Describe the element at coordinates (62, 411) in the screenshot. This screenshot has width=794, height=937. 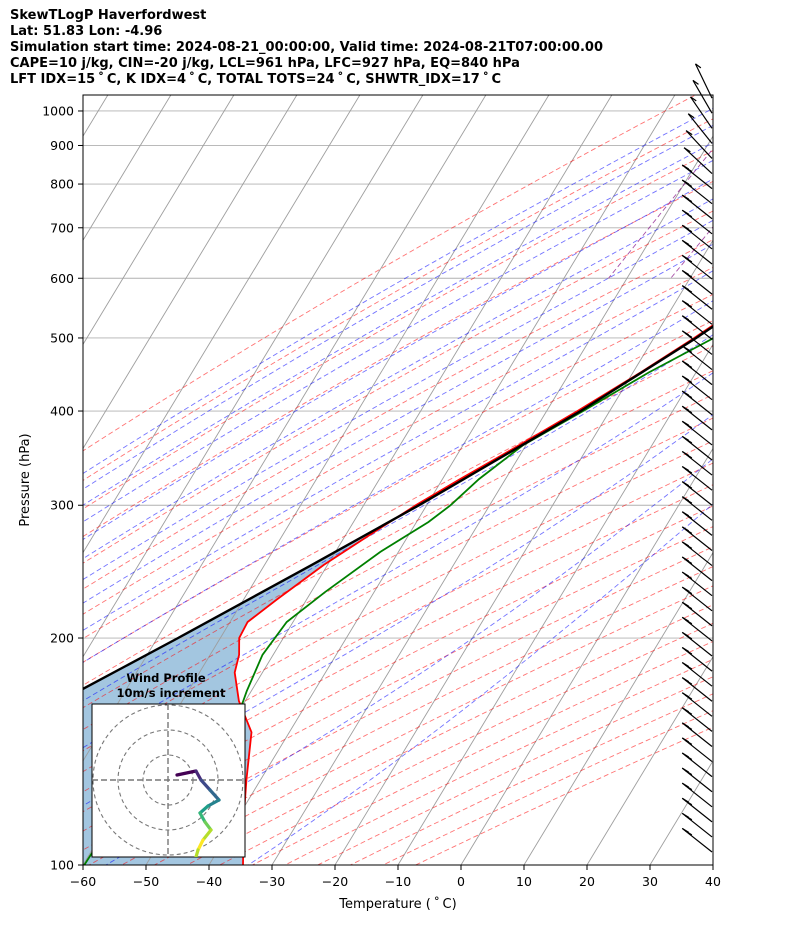
I see `y-tick-label: 400` at that location.